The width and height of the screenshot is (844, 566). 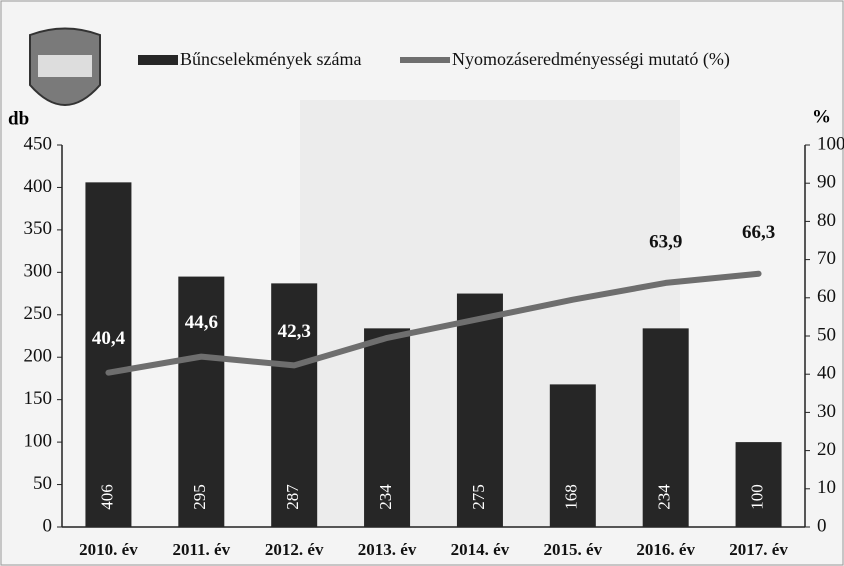 I want to click on x-tick-label: 2014. év, so click(x=480, y=549).